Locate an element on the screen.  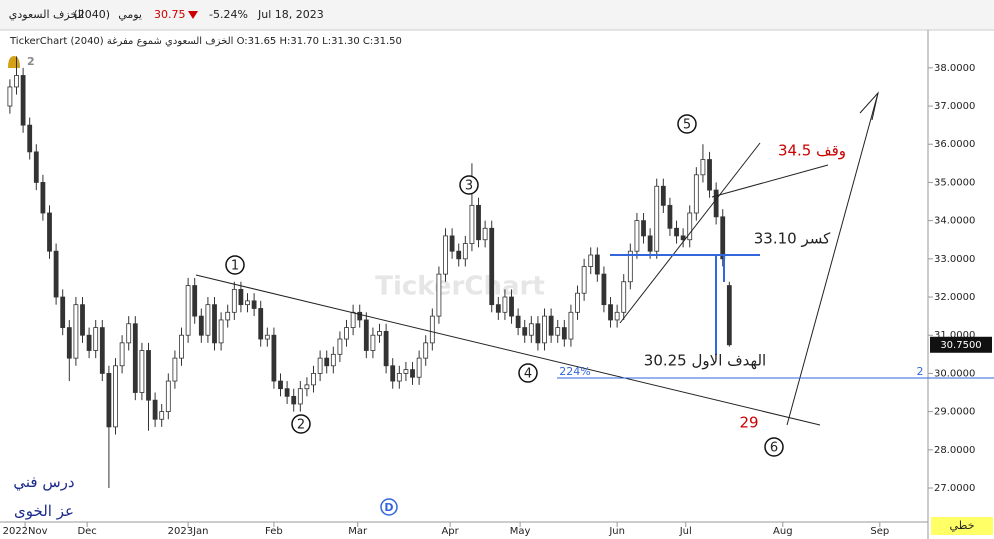
x-tick-label: Aug is located at coordinates (783, 531).